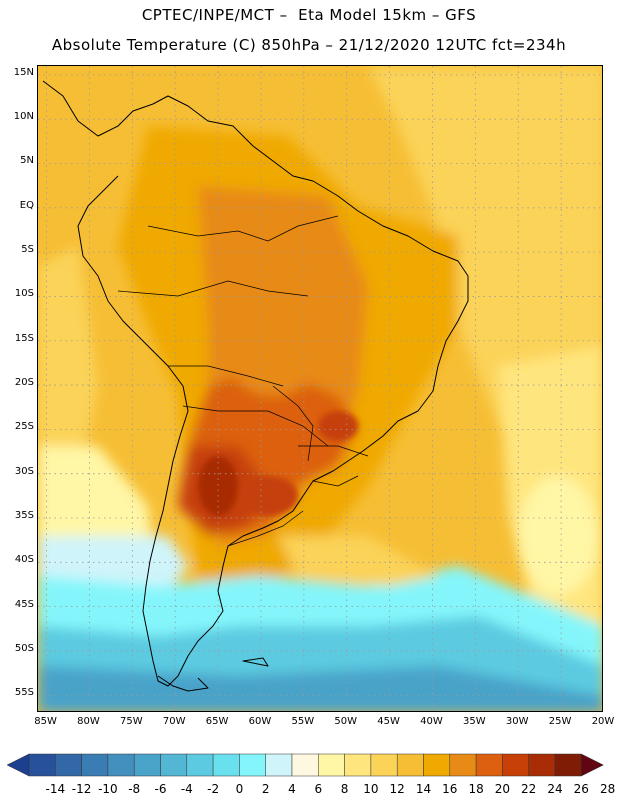 This screenshot has height=800, width=618. I want to click on colorbar-tick-label: 20, so click(502, 789).